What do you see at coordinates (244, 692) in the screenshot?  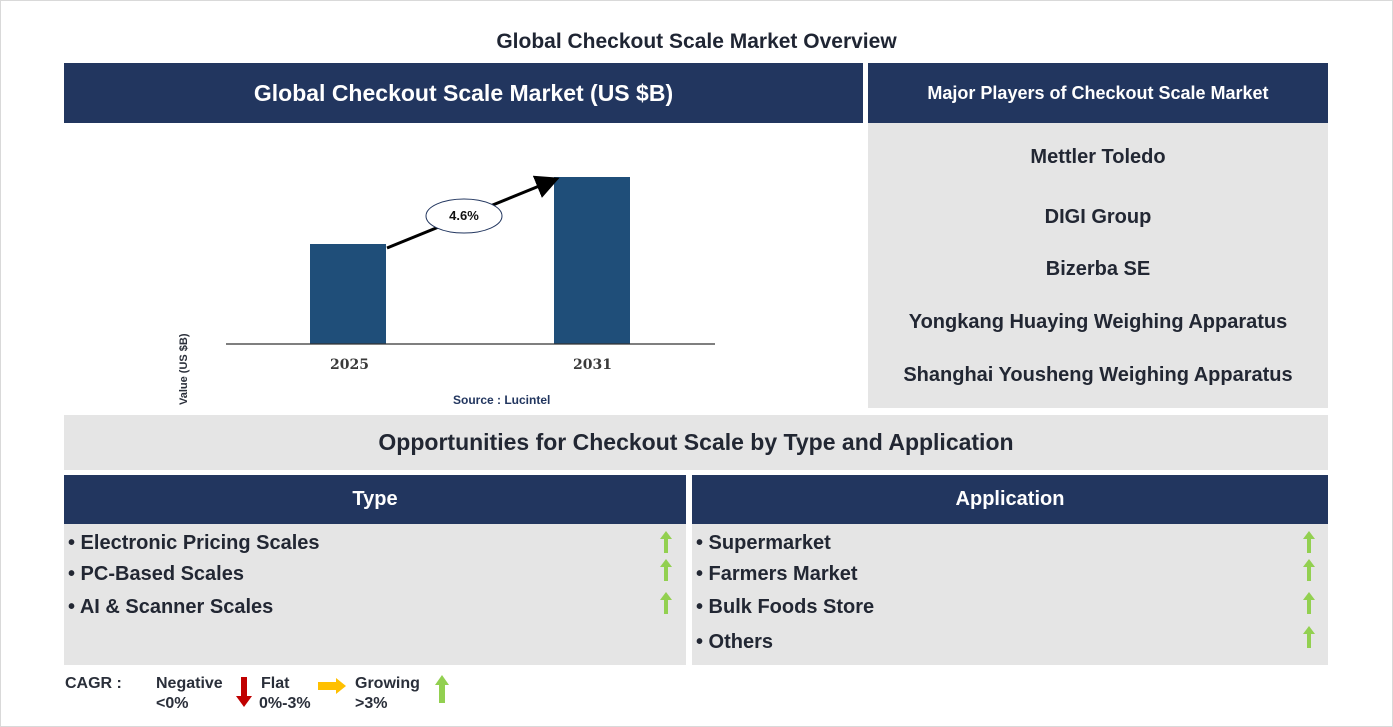 I see `negative-arrow-icon` at bounding box center [244, 692].